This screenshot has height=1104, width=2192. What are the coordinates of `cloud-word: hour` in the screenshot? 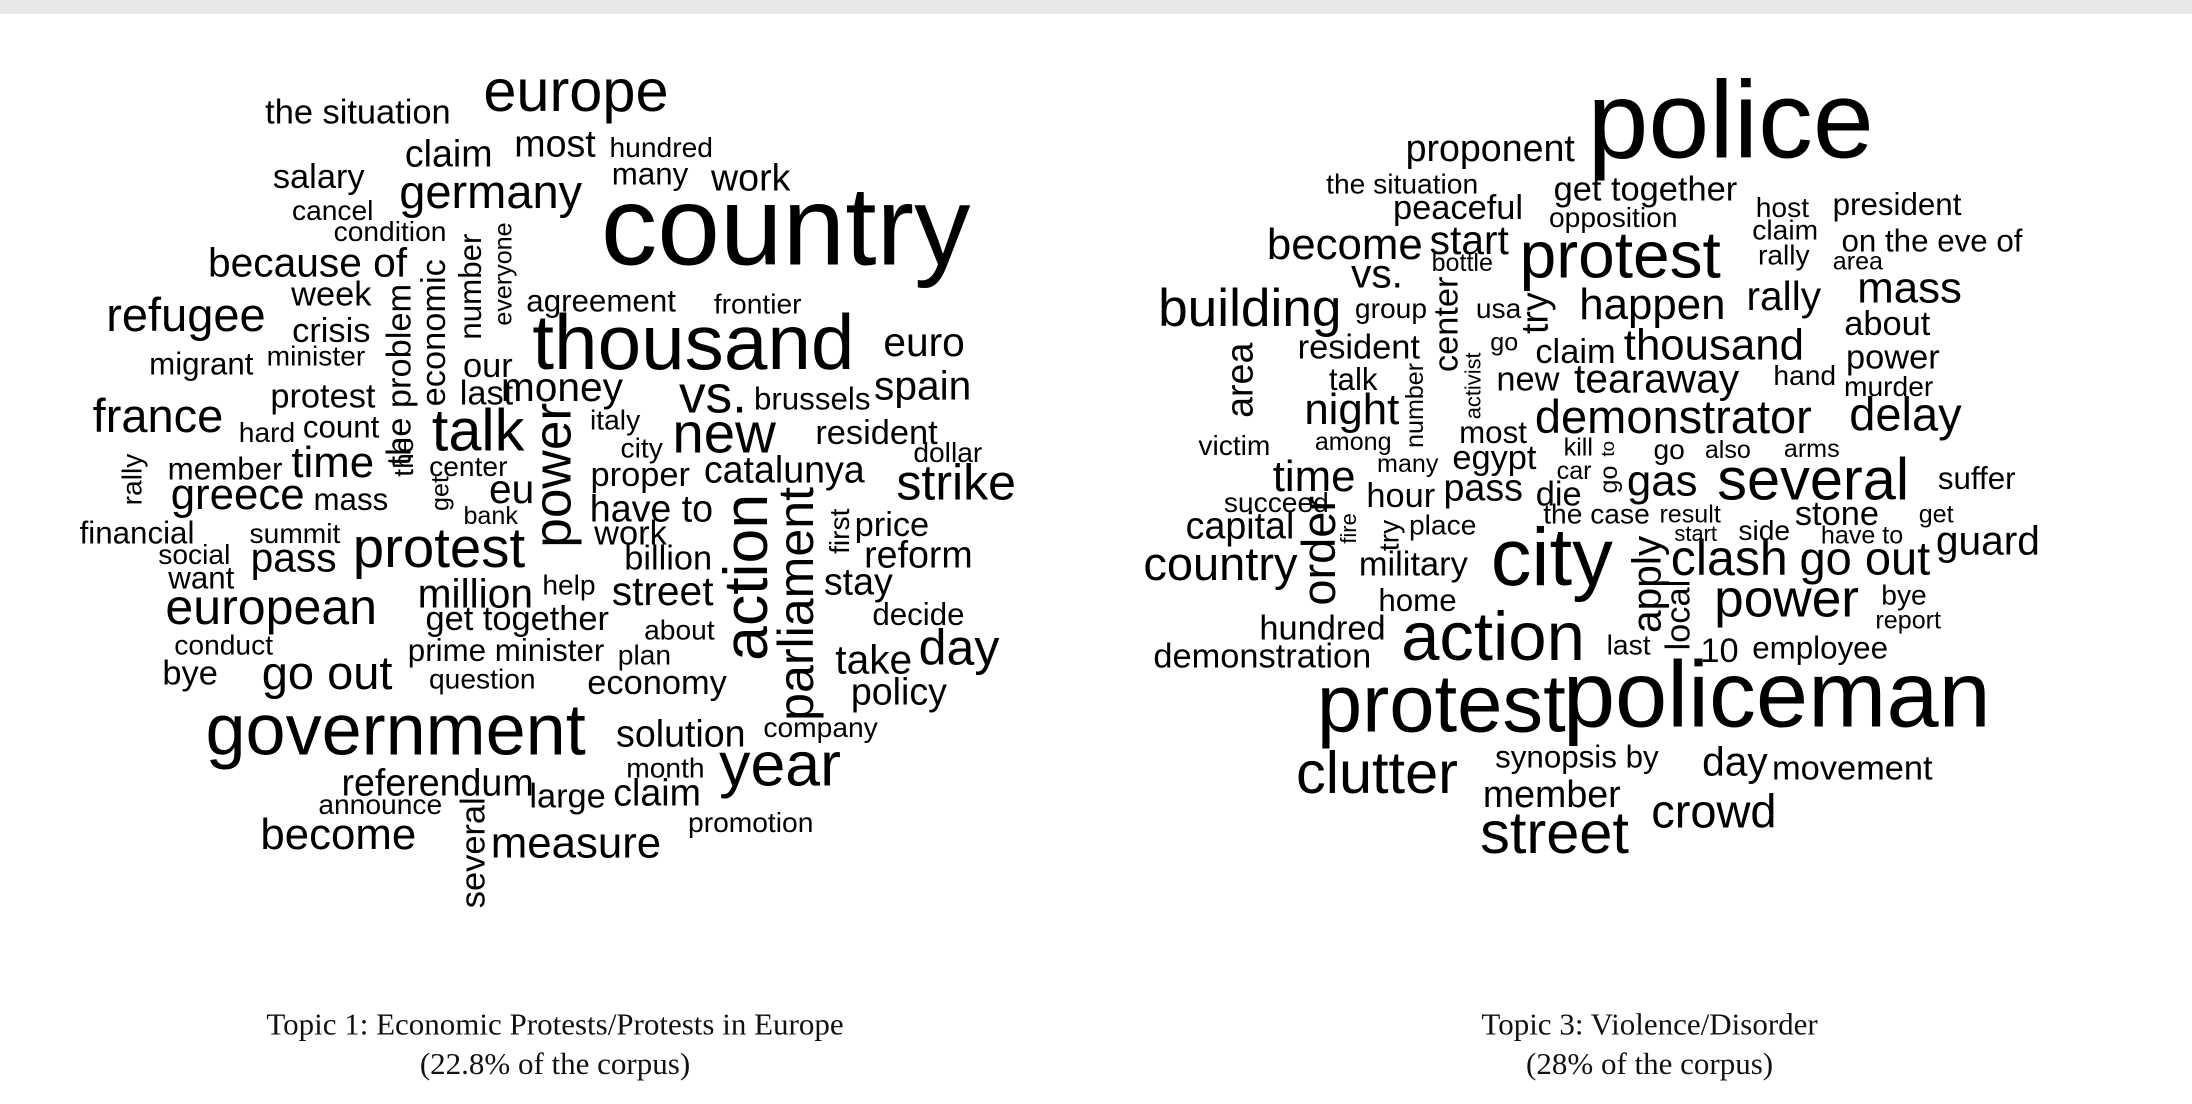 It's located at (1400, 496).